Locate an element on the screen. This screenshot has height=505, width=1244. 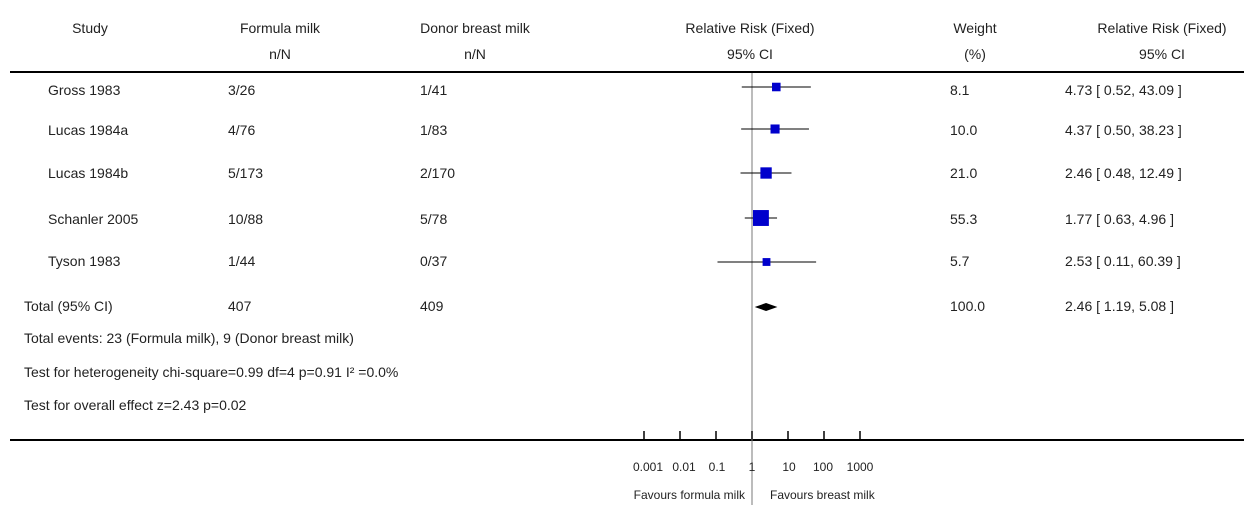
row-ci-text: 2.53 [ 0.11, 60.39 ] is located at coordinates (1123, 261).